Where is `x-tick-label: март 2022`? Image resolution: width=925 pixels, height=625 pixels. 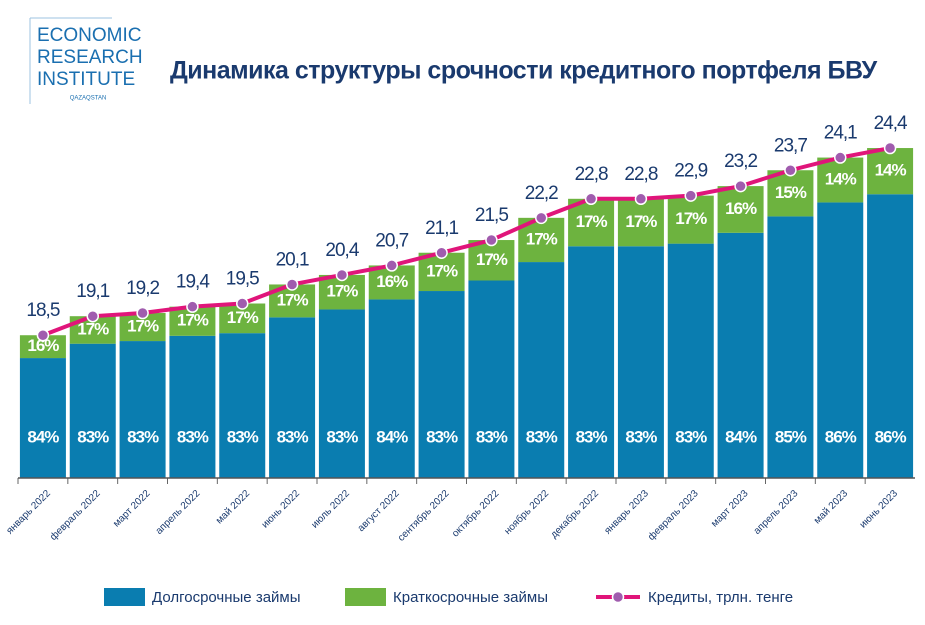
x-tick-label: март 2022 is located at coordinates (132, 509).